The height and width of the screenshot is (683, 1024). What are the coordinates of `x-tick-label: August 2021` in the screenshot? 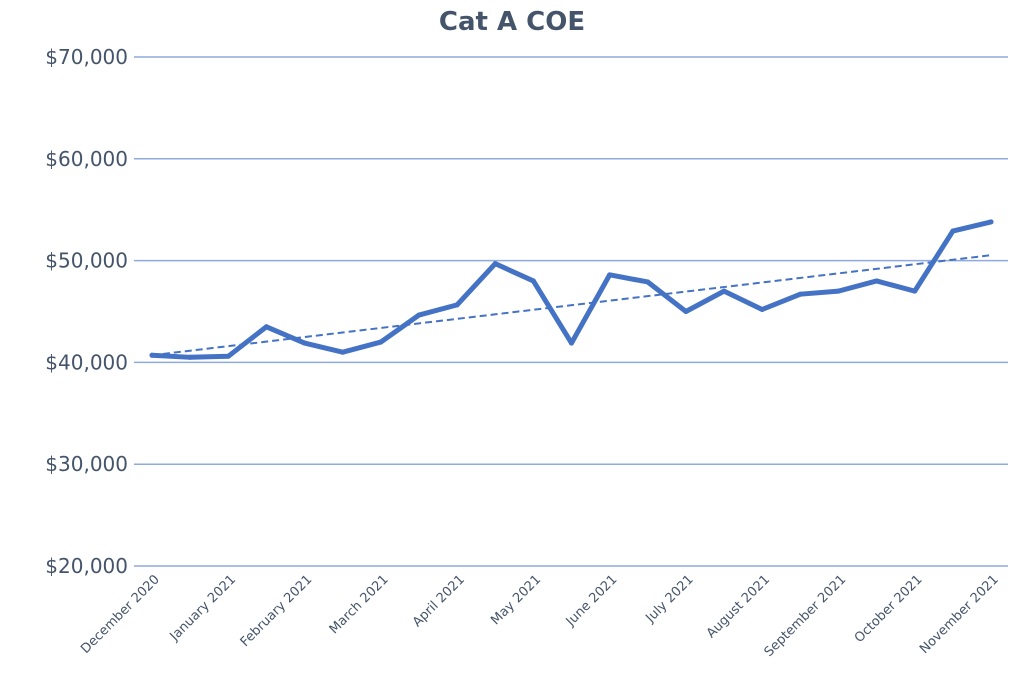 It's located at (738, 606).